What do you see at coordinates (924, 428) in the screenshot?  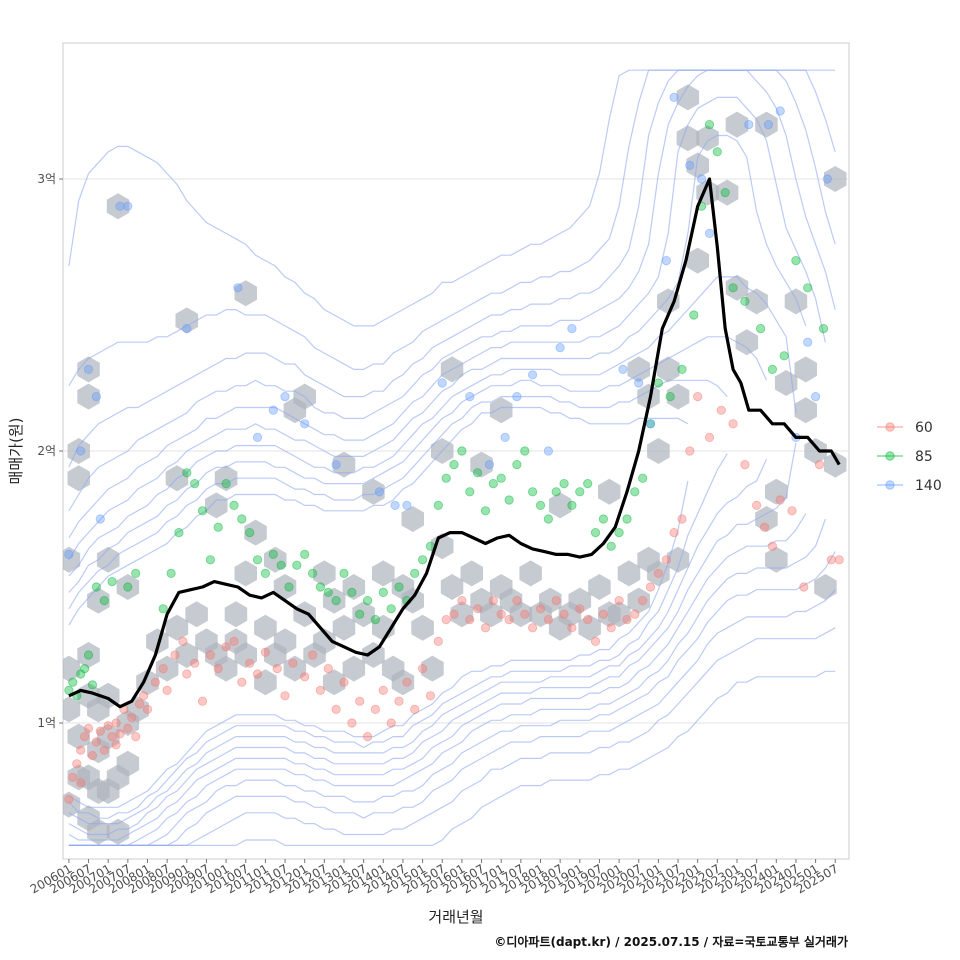 I see `legend-label: 60` at bounding box center [924, 428].